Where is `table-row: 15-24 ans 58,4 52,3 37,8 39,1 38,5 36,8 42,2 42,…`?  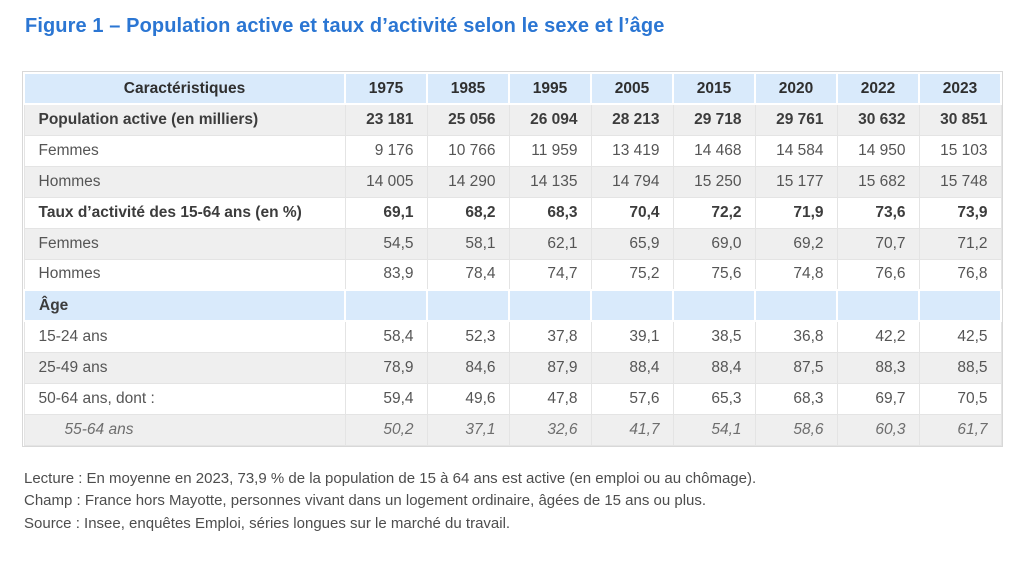 table-row: 15-24 ans 58,4 52,3 37,8 39,1 38,5 36,8 42,2 42,… is located at coordinates (512, 336).